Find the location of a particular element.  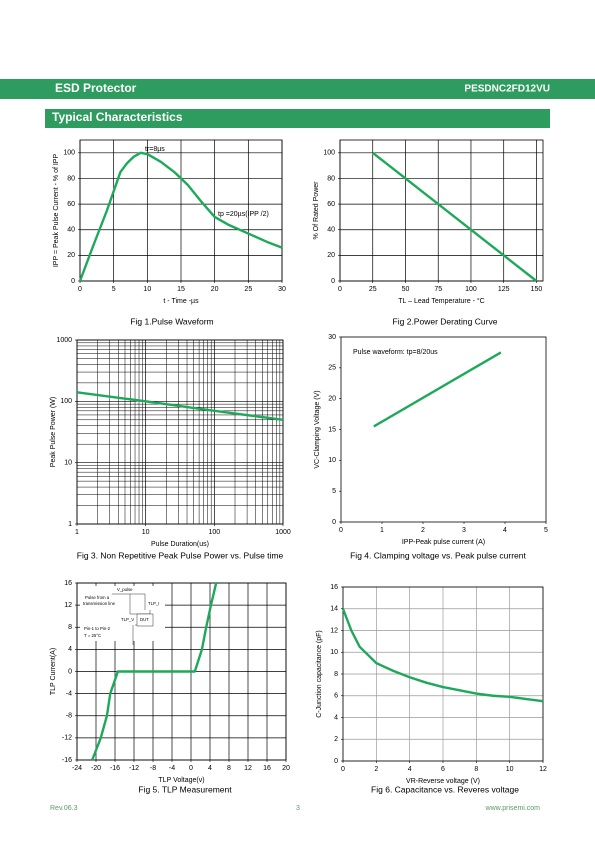

caption: Fig 6. Capacitance vs. Reveres voltage is located at coordinates (445, 789).